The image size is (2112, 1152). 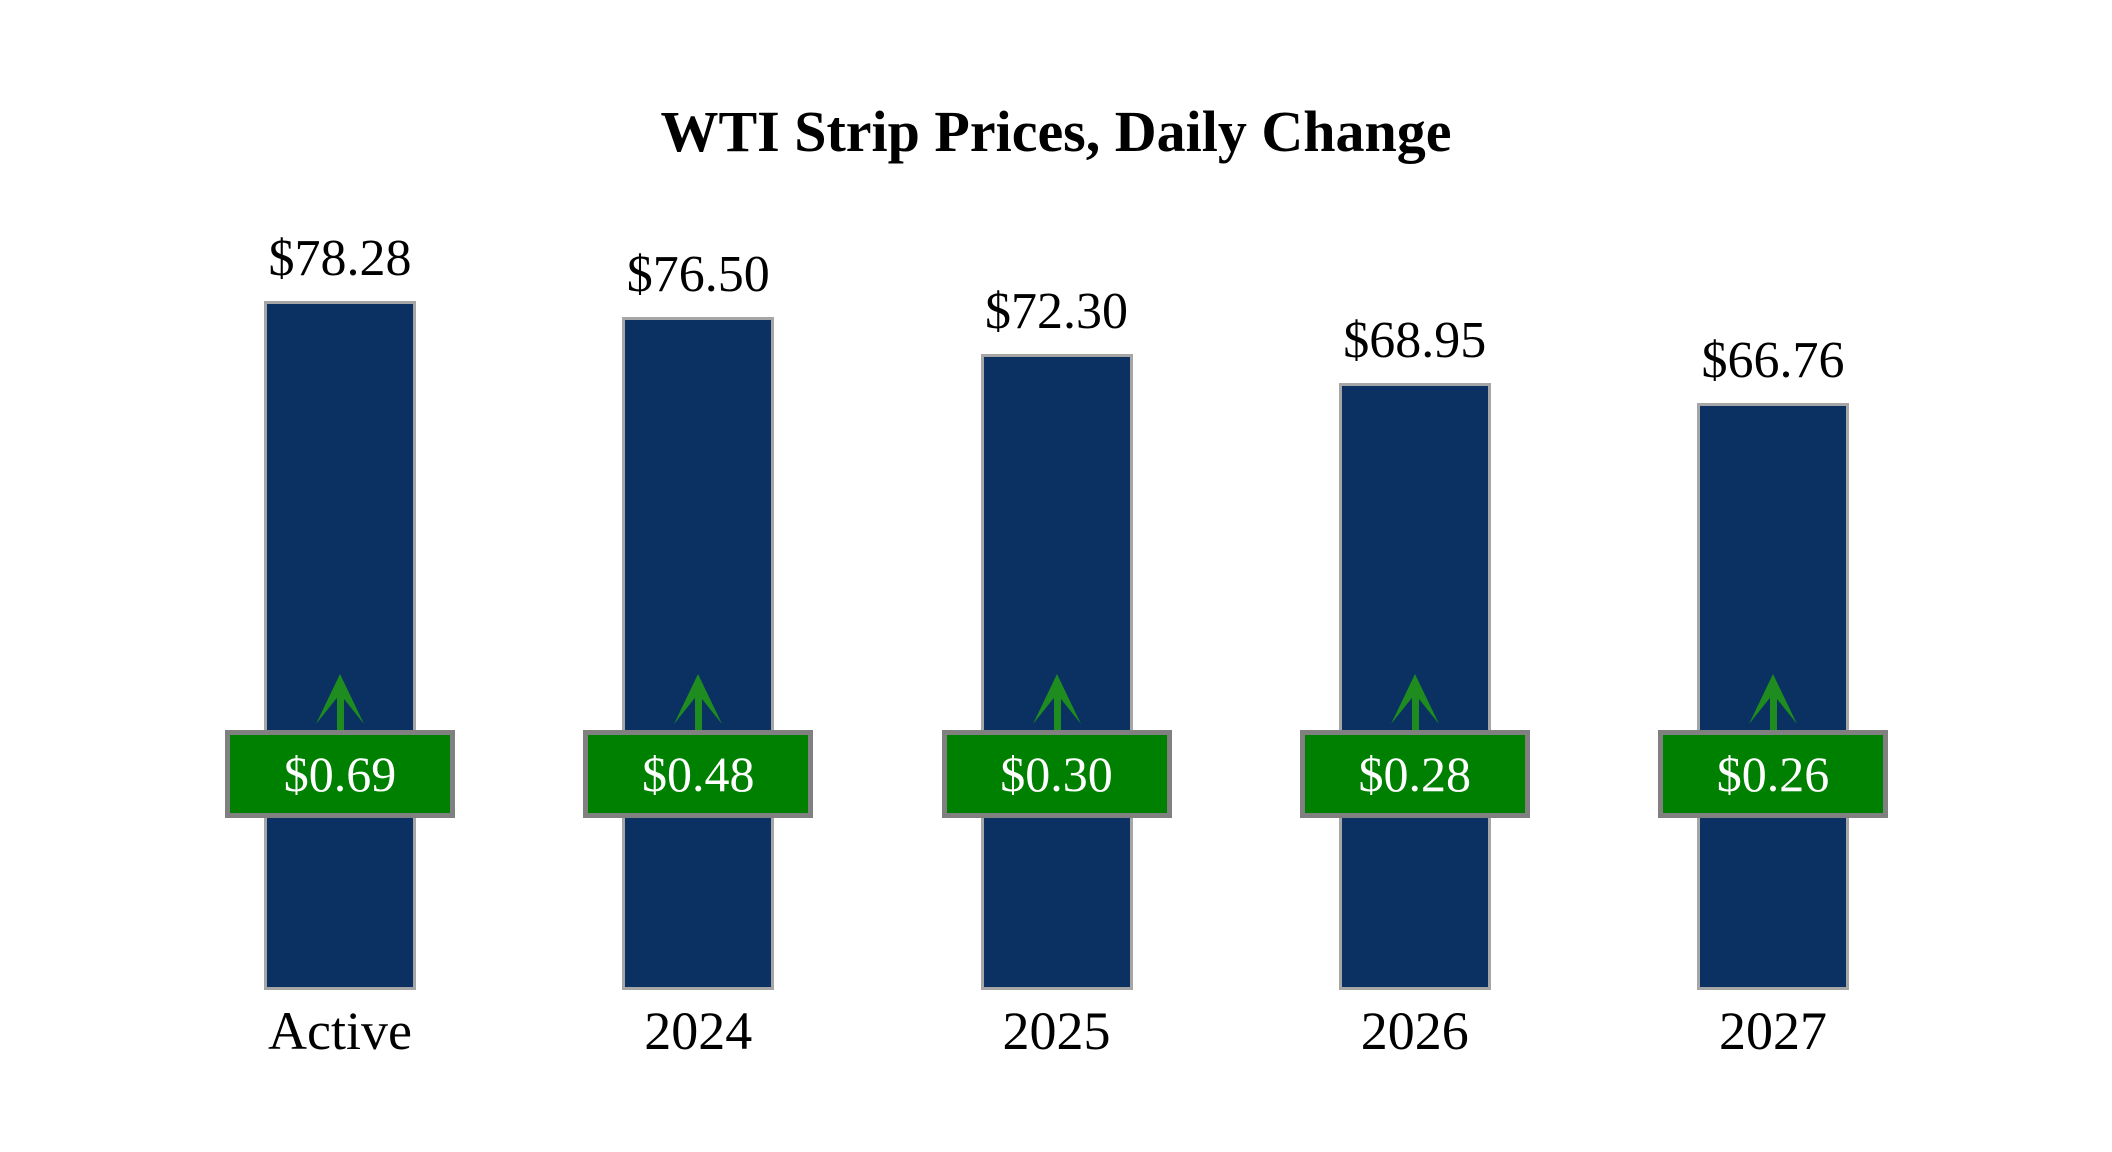 What do you see at coordinates (698, 1031) in the screenshot?
I see `category-label: 2024` at bounding box center [698, 1031].